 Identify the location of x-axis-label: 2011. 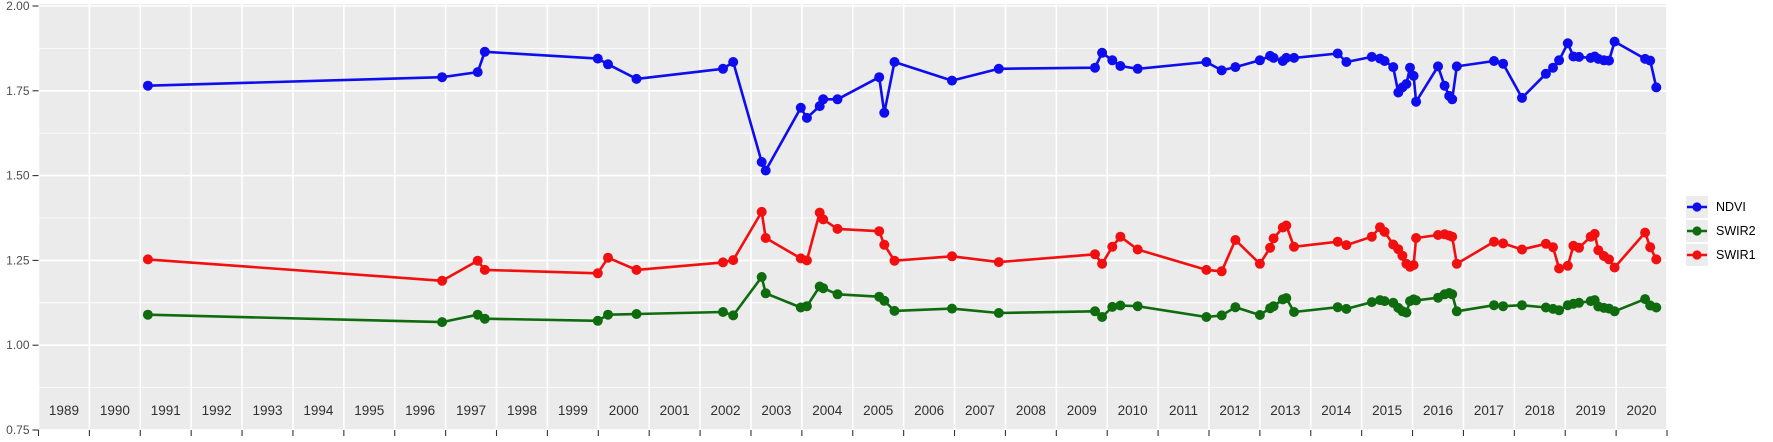
(1183, 410).